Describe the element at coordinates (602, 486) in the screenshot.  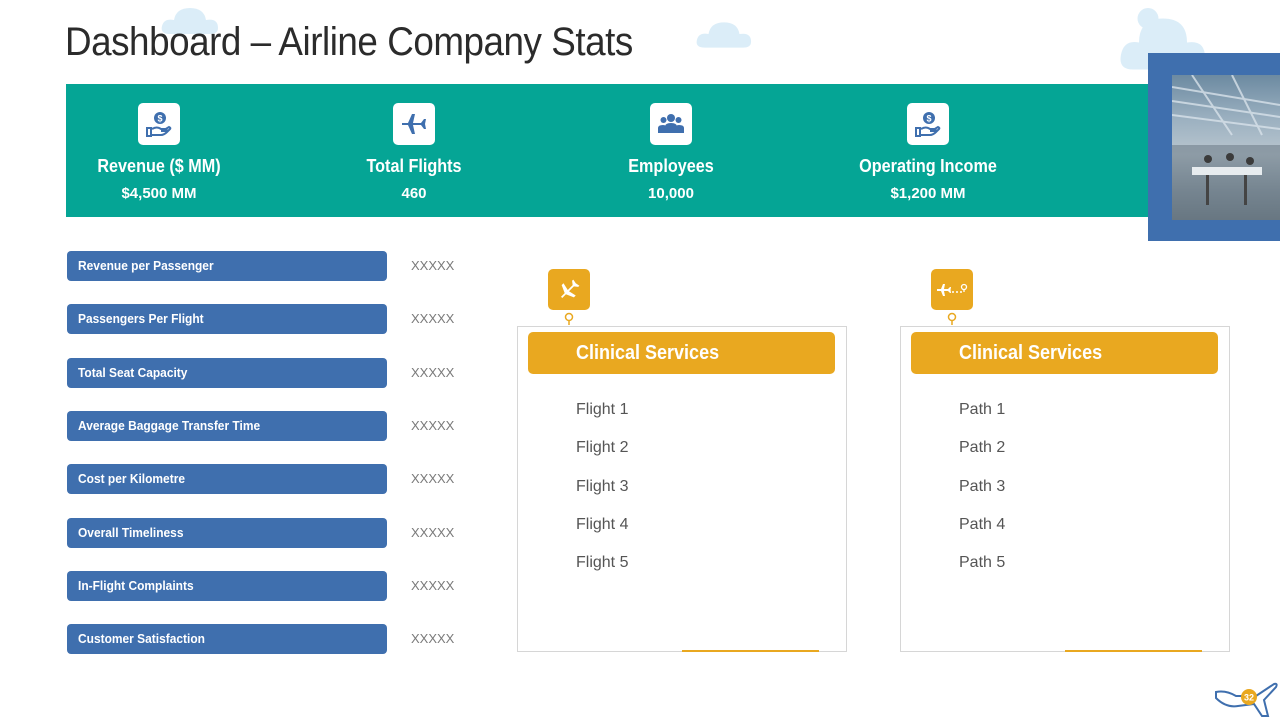
I see `list-item: Flight 3` at that location.